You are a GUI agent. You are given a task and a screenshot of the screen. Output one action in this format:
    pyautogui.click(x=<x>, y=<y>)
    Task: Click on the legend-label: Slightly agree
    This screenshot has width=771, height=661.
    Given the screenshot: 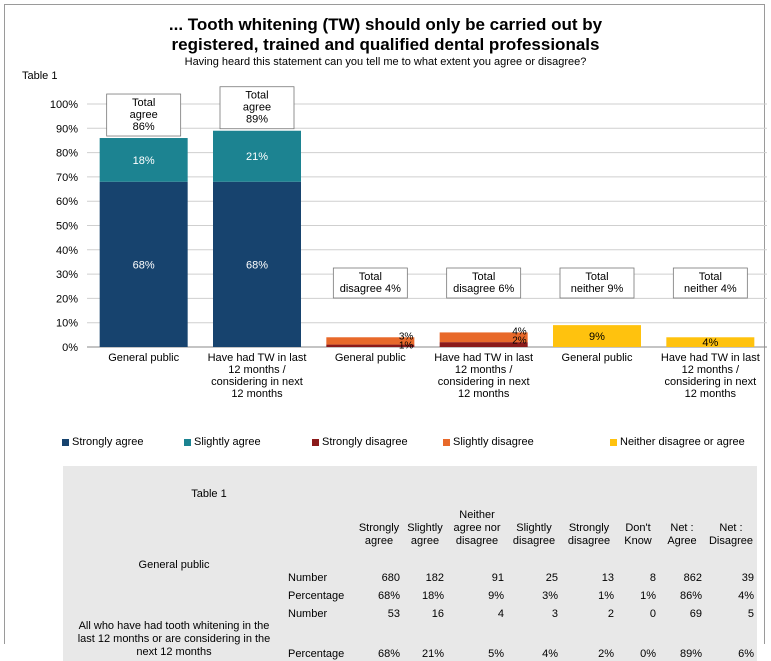 What is the action you would take?
    pyautogui.click(x=227, y=442)
    